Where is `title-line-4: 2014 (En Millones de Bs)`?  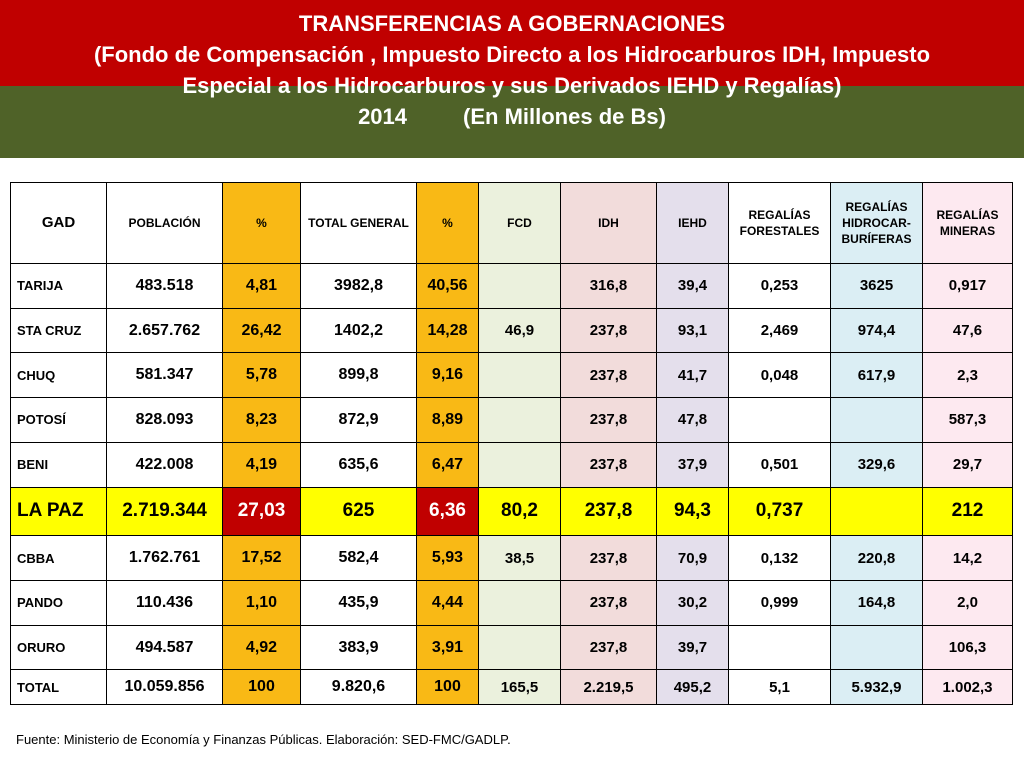 title-line-4: 2014 (En Millones de Bs) is located at coordinates (512, 116).